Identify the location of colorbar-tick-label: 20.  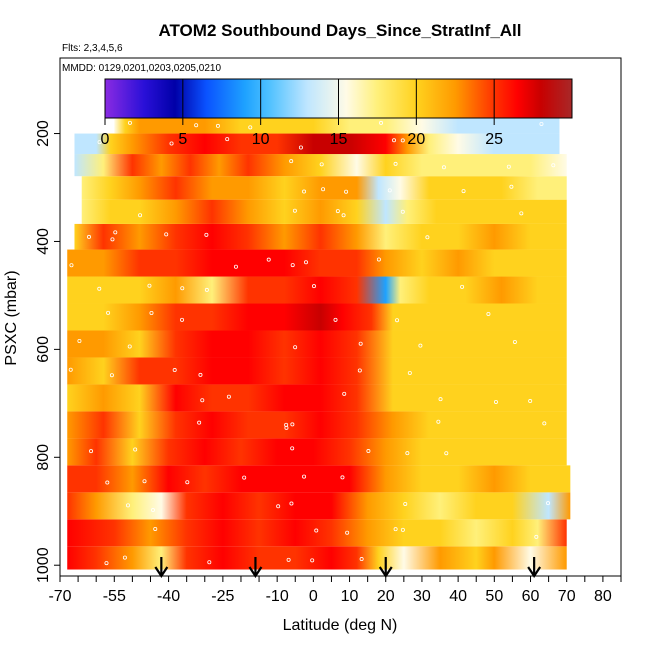
(416, 139).